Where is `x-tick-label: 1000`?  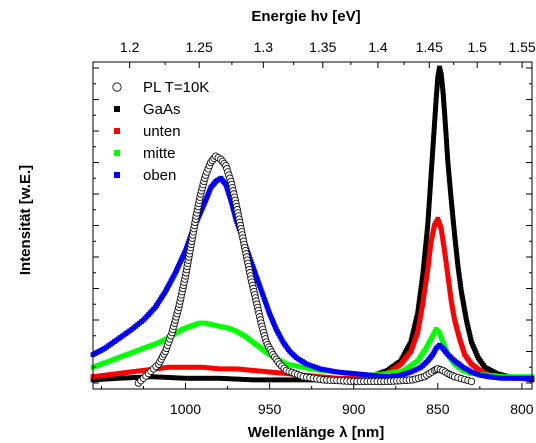 x-tick-label: 1000 is located at coordinates (185, 409).